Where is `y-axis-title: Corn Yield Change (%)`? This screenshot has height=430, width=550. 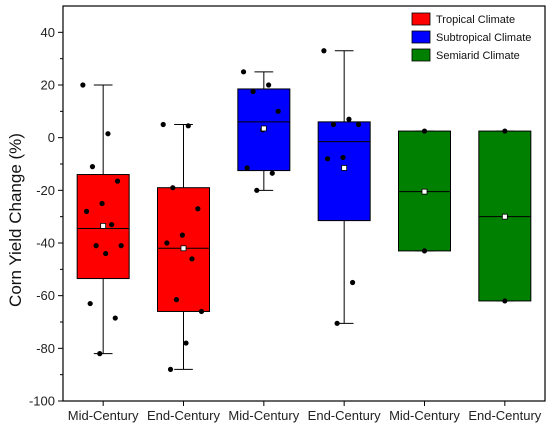 y-axis-title: Corn Yield Change (%) is located at coordinates (15, 220).